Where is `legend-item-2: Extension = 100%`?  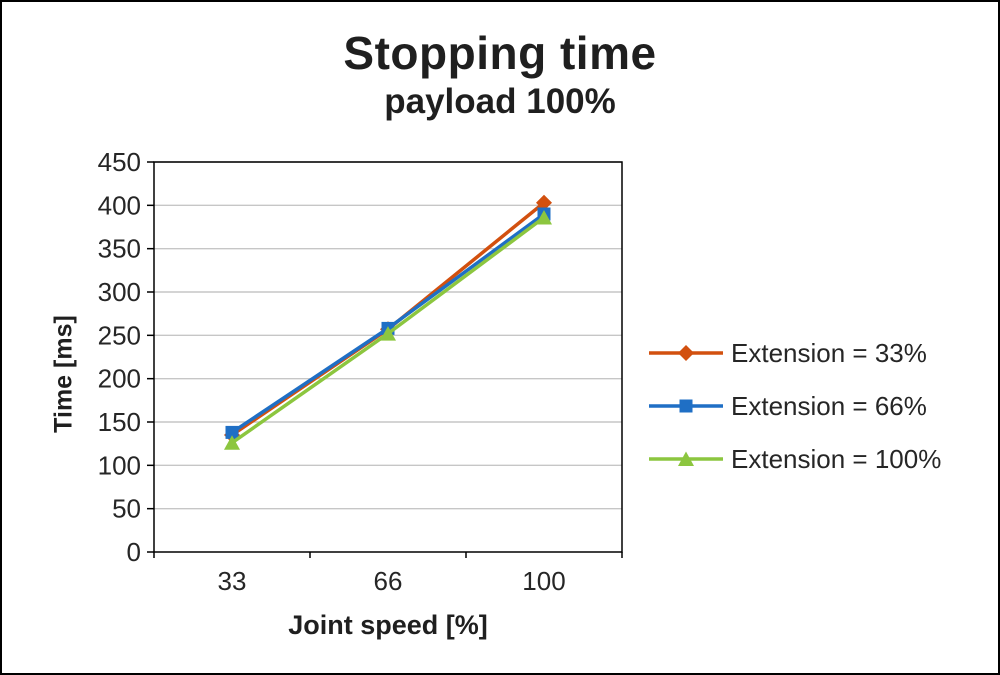 legend-item-2: Extension = 100% is located at coordinates (794, 458).